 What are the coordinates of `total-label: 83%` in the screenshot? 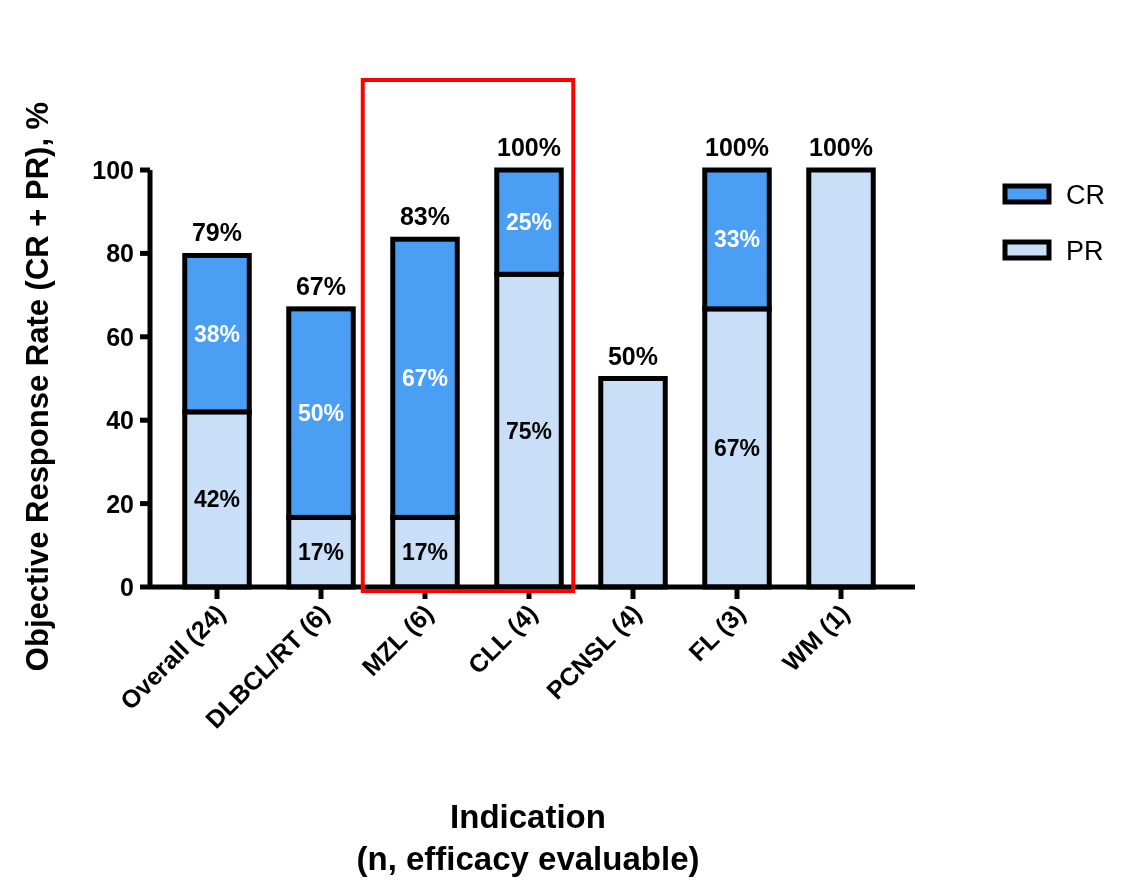 It's located at (425, 216).